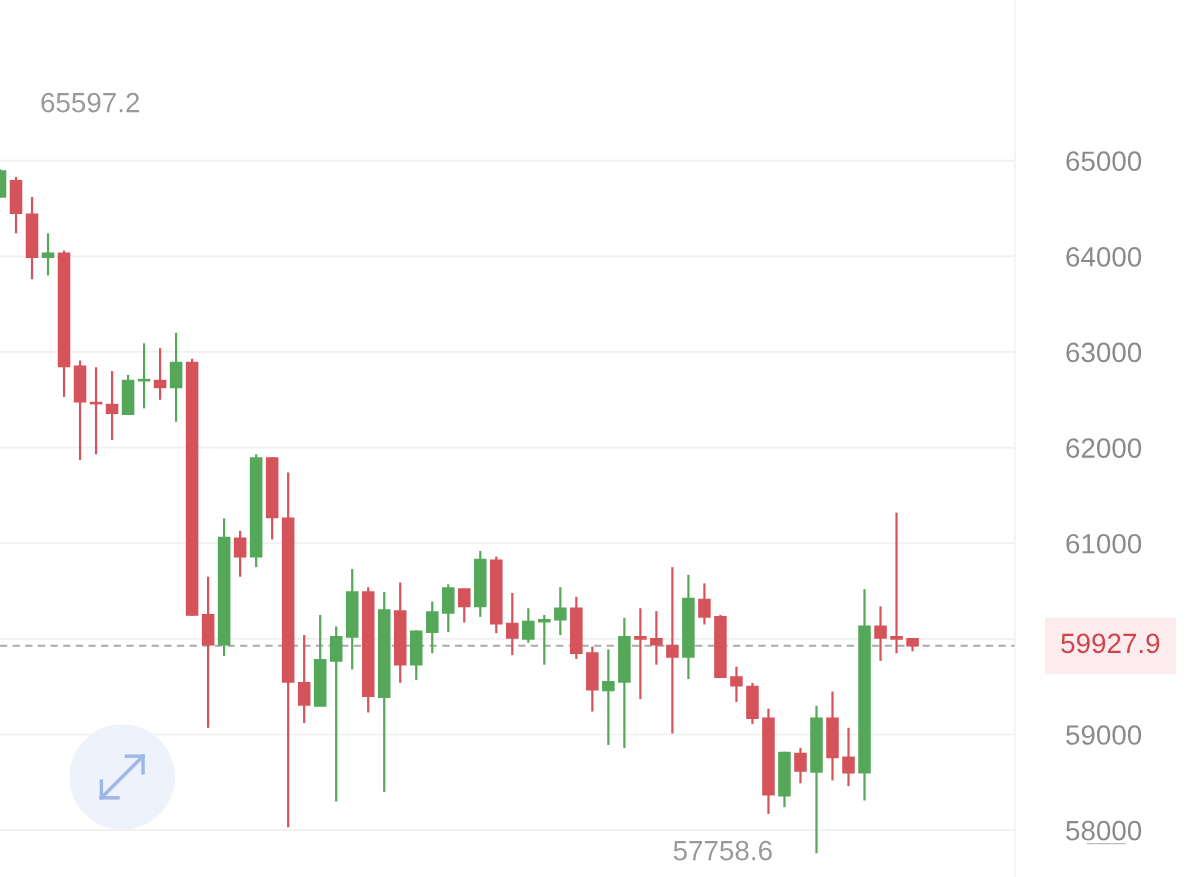 The height and width of the screenshot is (877, 1200). What do you see at coordinates (1104, 352) in the screenshot?
I see `y-tick-label: 63000` at bounding box center [1104, 352].